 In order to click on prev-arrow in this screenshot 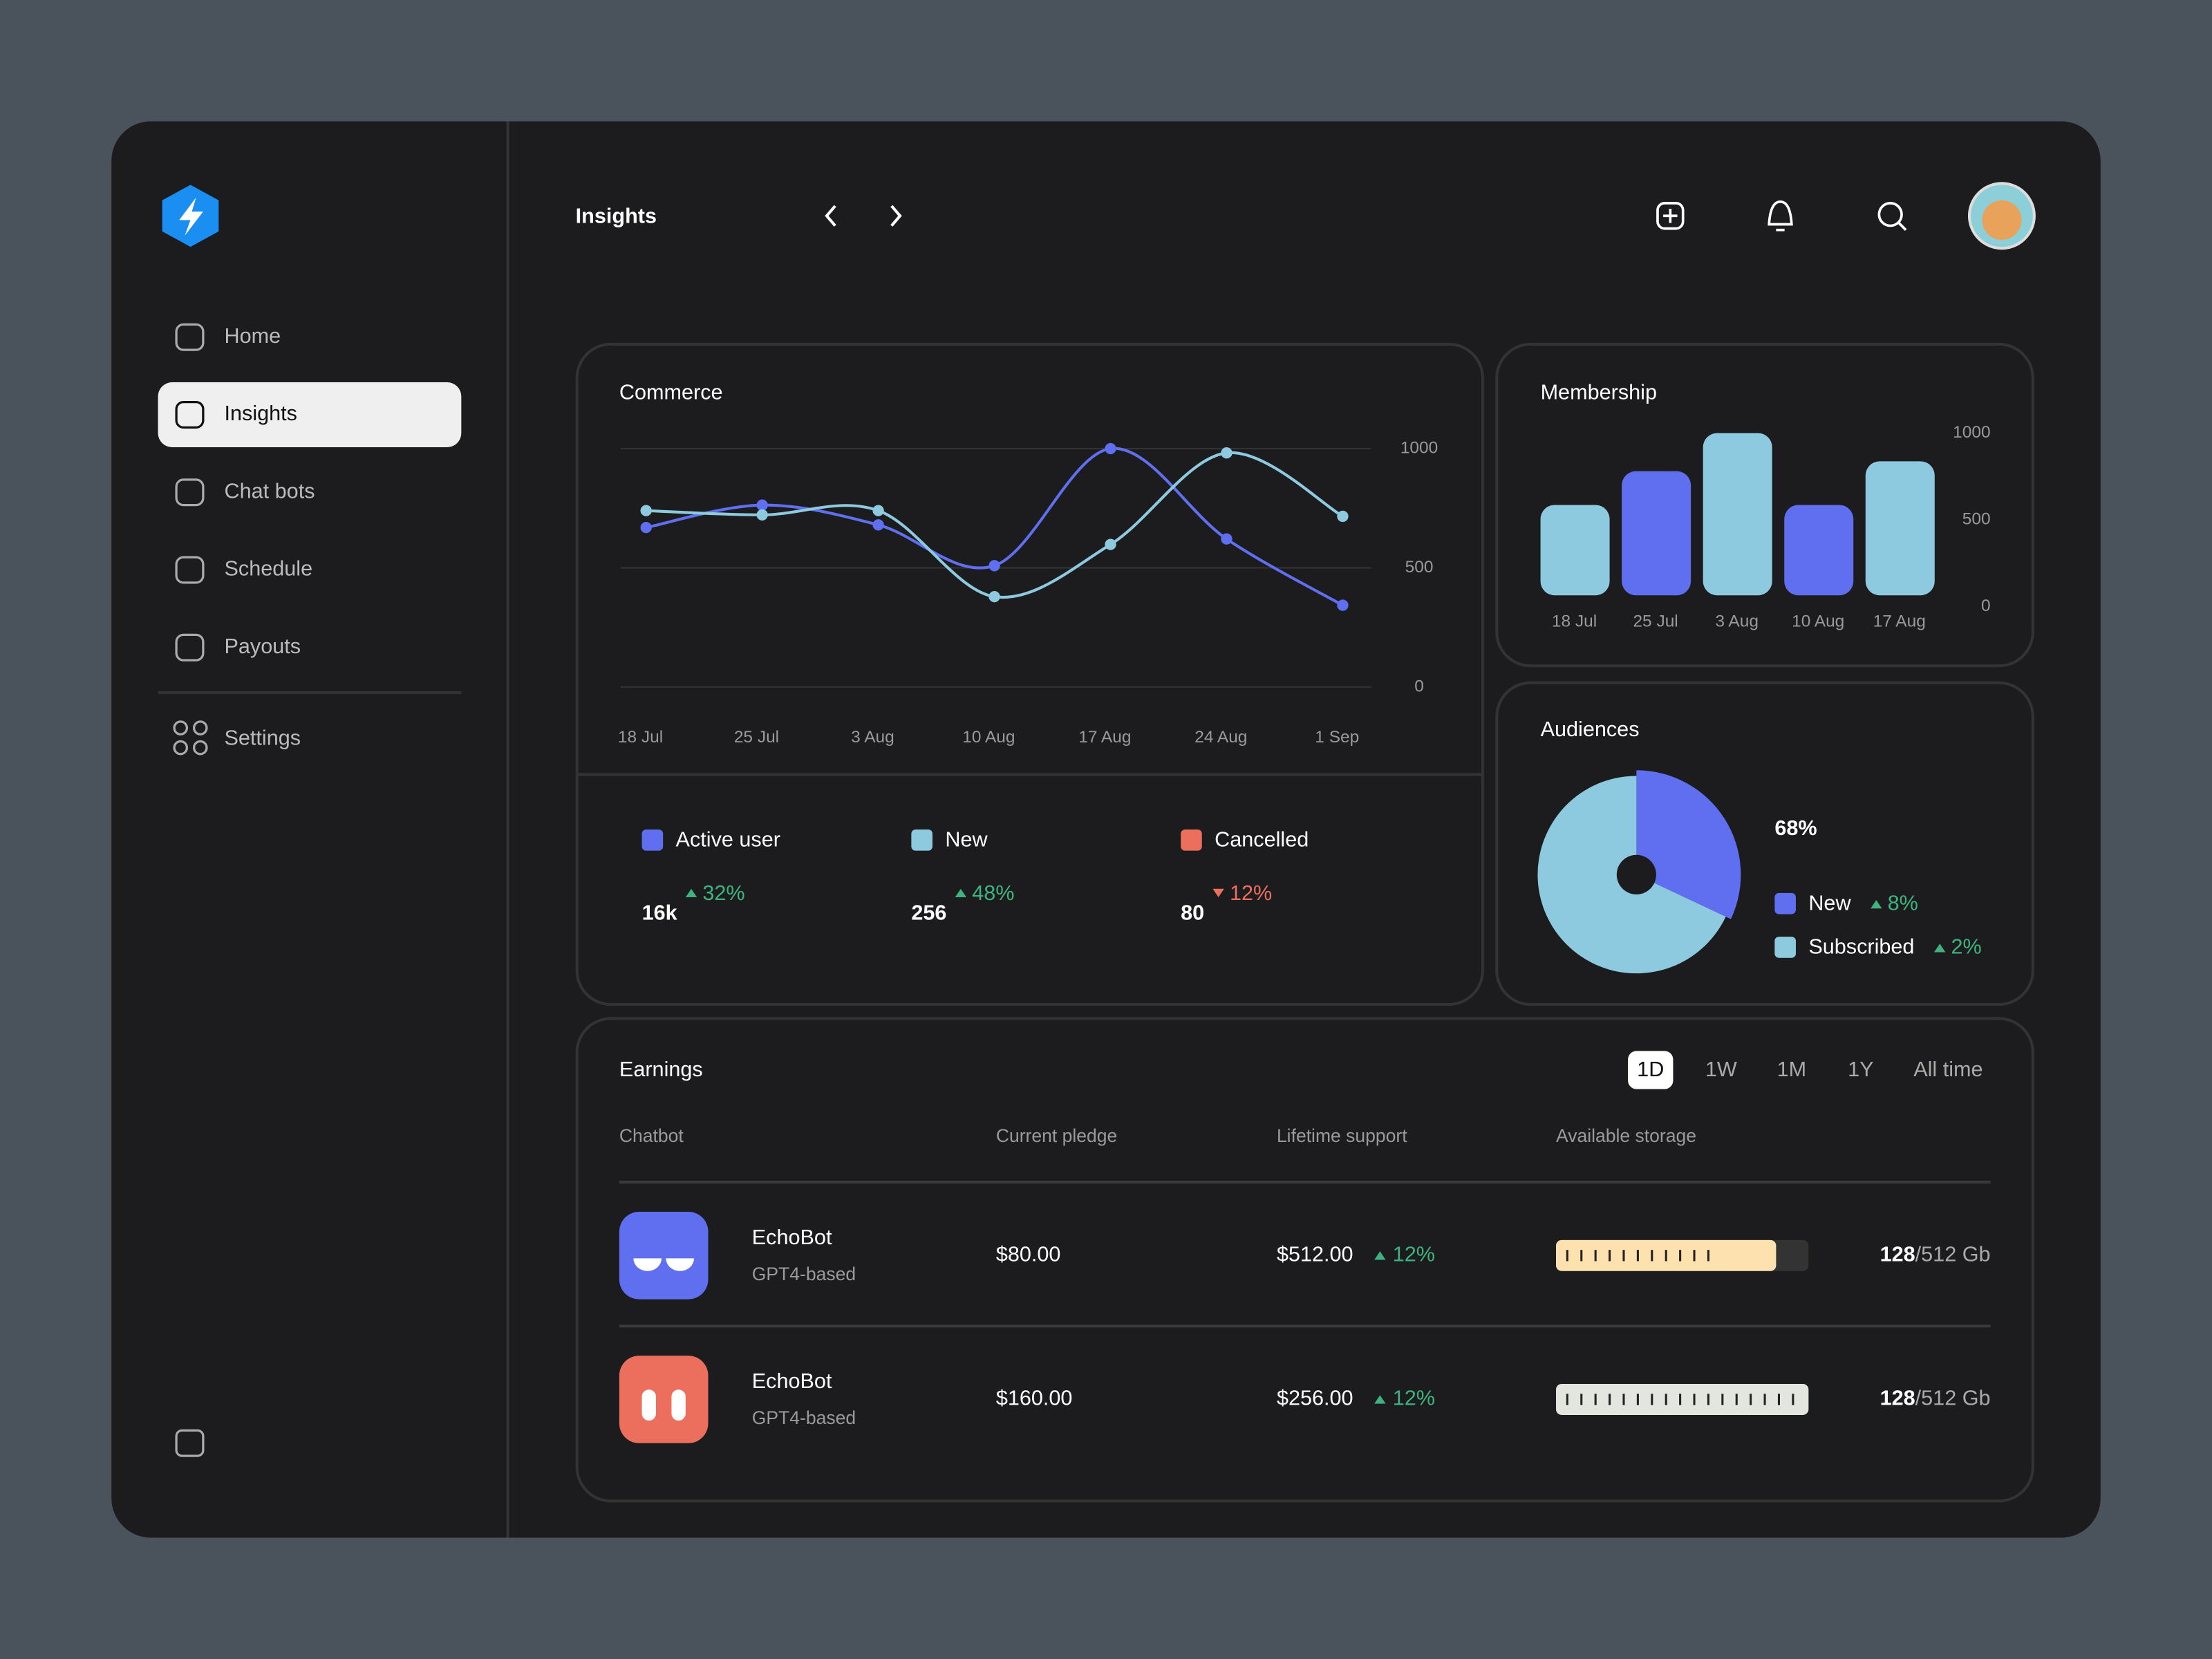, I will do `click(831, 216)`.